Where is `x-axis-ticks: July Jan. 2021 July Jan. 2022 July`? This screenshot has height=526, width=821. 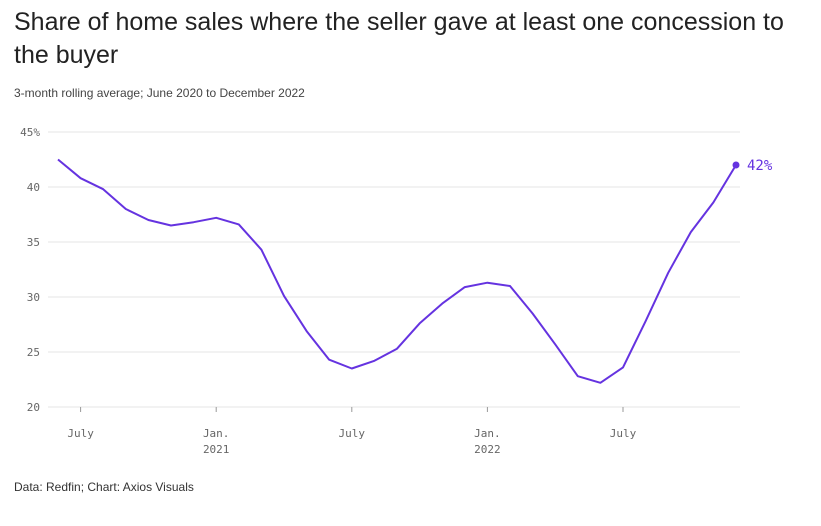 x-axis-ticks: July Jan. 2021 July Jan. 2022 July is located at coordinates (352, 431).